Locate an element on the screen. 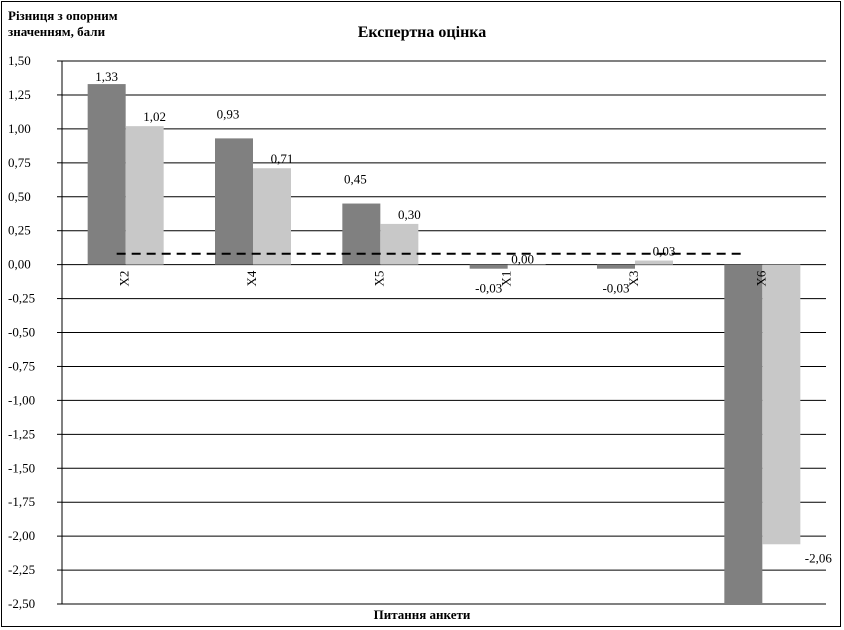 The image size is (844, 630). y-tick-label: 0,75 is located at coordinates (19, 162).